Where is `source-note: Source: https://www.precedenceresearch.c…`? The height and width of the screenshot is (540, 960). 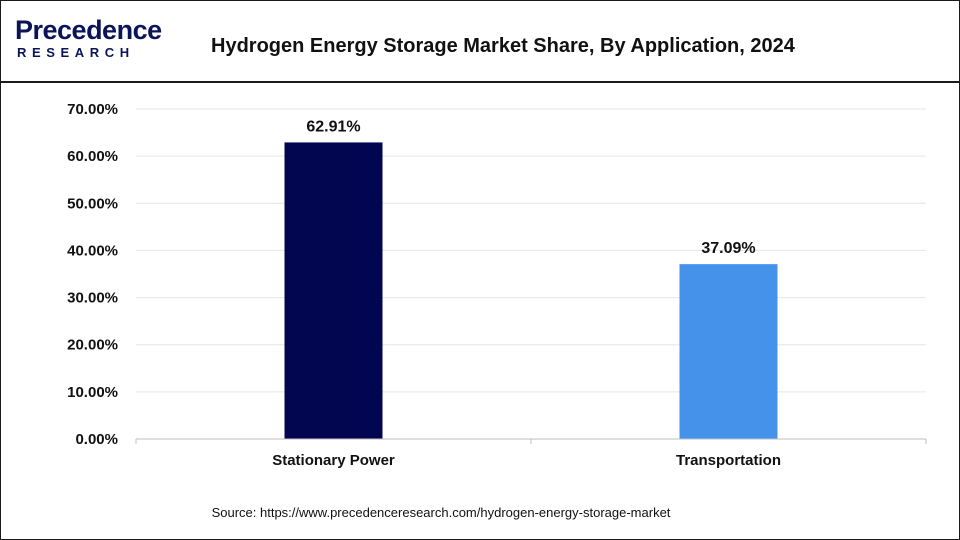 source-note: Source: https://www.precedenceresearch.c… is located at coordinates (441, 512).